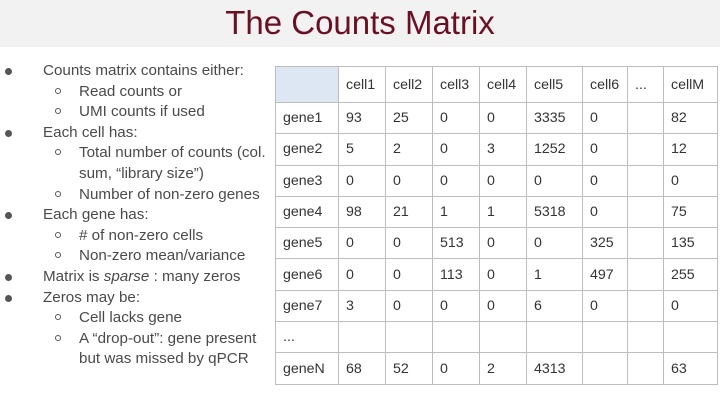 The width and height of the screenshot is (720, 405). What do you see at coordinates (137, 174) in the screenshot?
I see `bullet-item: sum, “library size”)` at bounding box center [137, 174].